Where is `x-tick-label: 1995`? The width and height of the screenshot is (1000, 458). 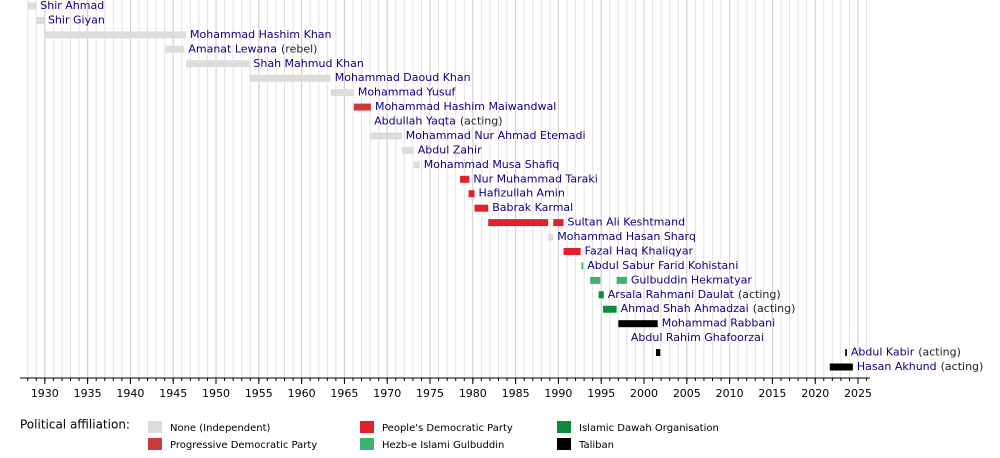
x-tick-label: 1995 is located at coordinates (601, 393).